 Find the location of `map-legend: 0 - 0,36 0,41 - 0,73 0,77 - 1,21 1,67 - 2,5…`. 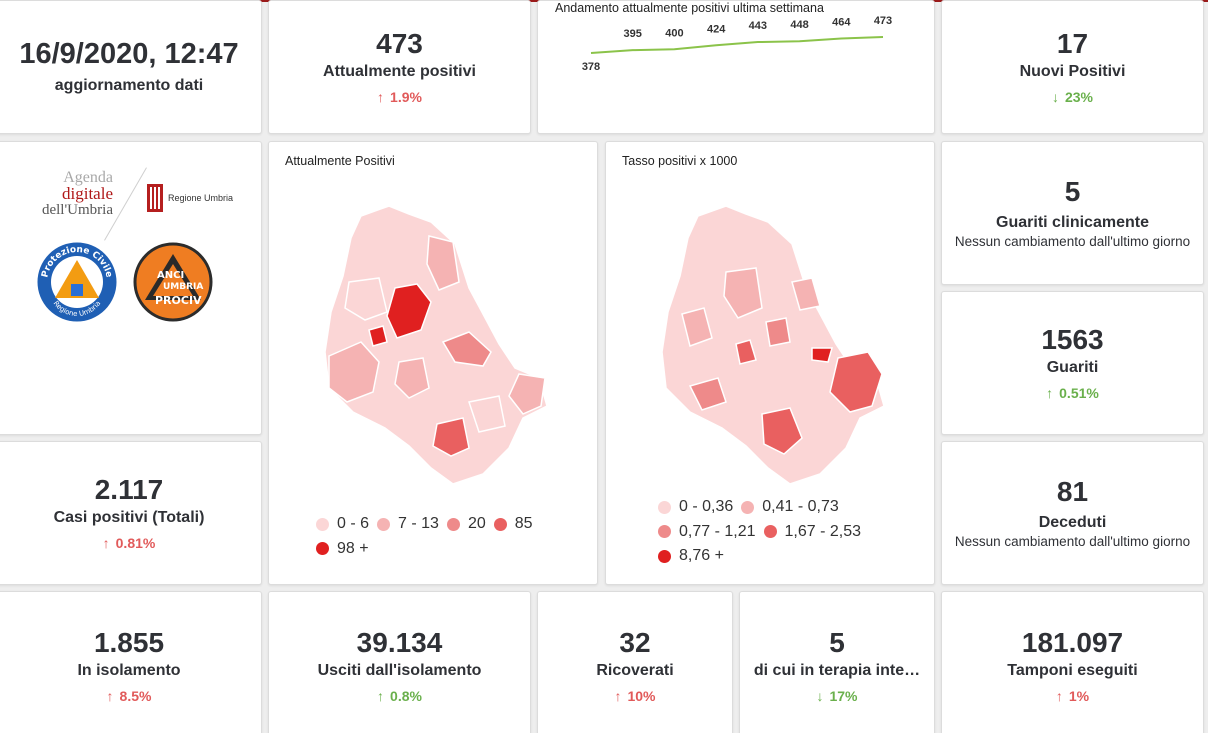

map-legend: 0 - 0,36 0,41 - 0,73 0,77 - 1,21 1,67 - 2,5… is located at coordinates (783, 533).